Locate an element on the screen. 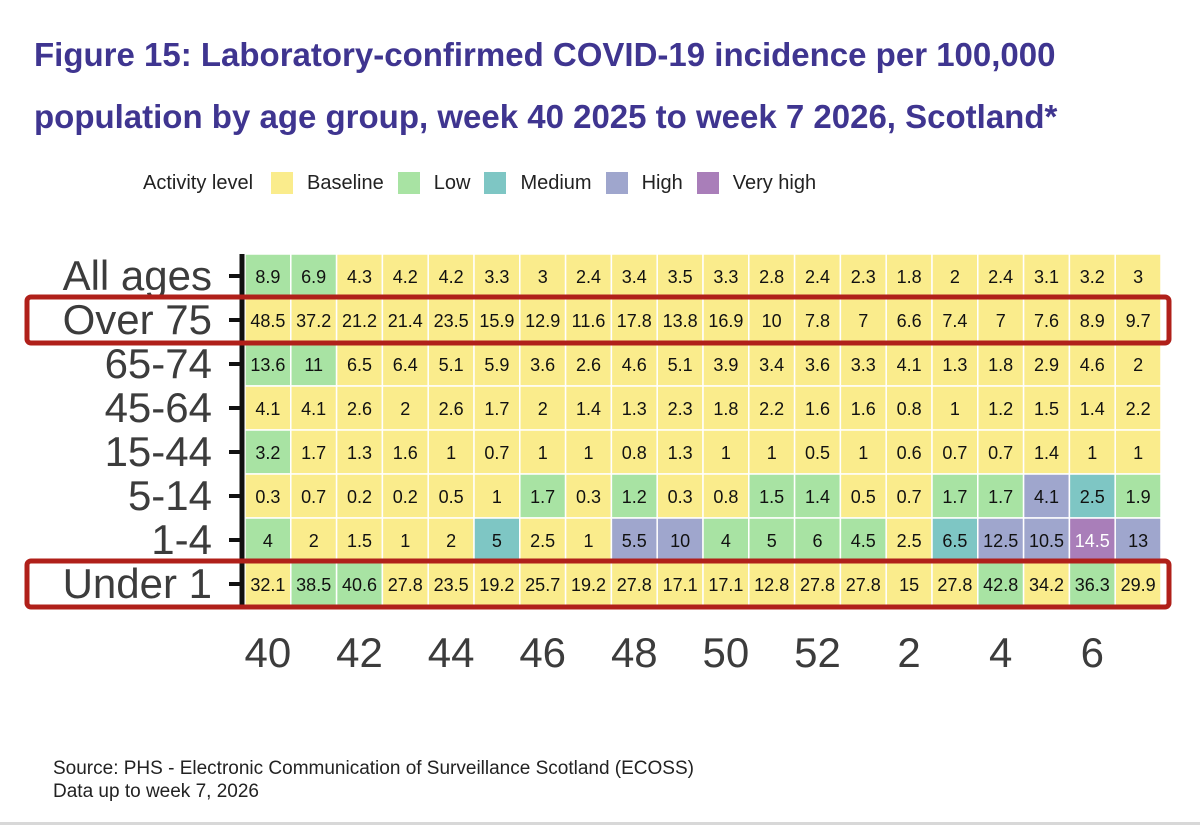  source-line-2: Data up to week 7, 2026 is located at coordinates (156, 791).